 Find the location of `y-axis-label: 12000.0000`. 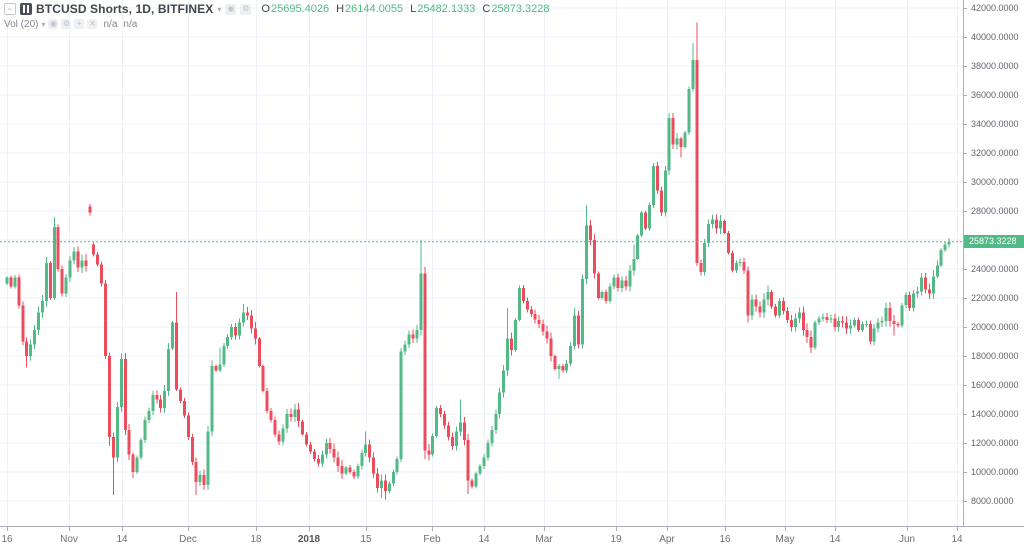

y-axis-label: 12000.0000 is located at coordinates (995, 443).